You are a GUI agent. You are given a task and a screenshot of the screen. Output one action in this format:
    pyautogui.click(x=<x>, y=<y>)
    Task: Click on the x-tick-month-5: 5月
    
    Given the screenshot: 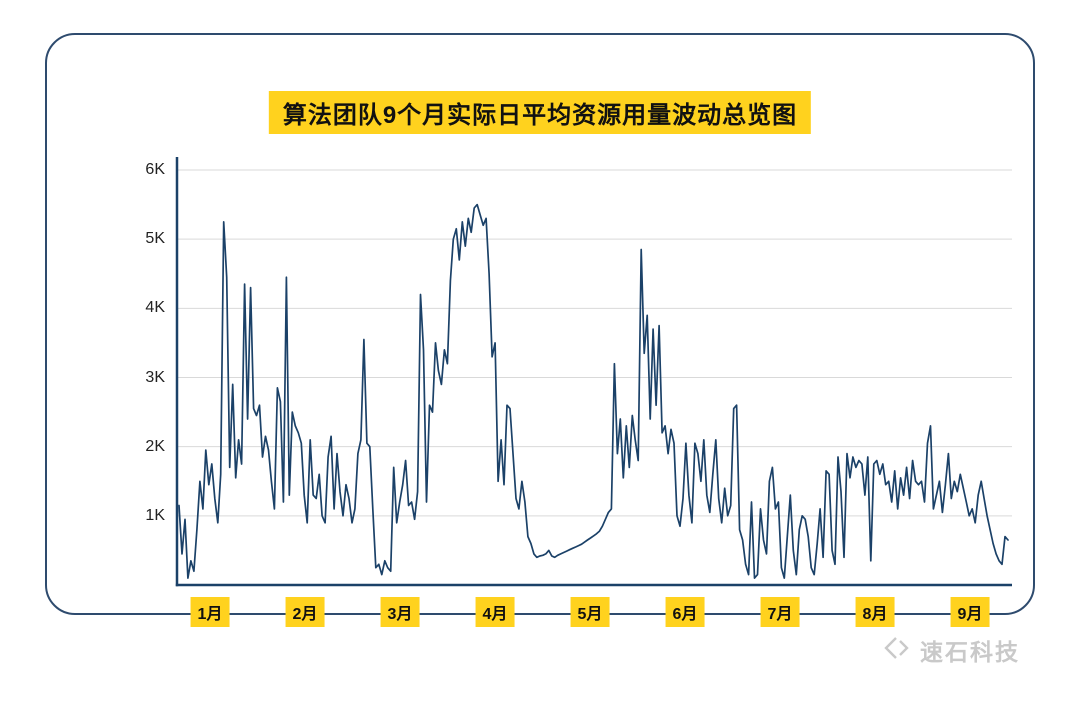 What is the action you would take?
    pyautogui.click(x=590, y=612)
    